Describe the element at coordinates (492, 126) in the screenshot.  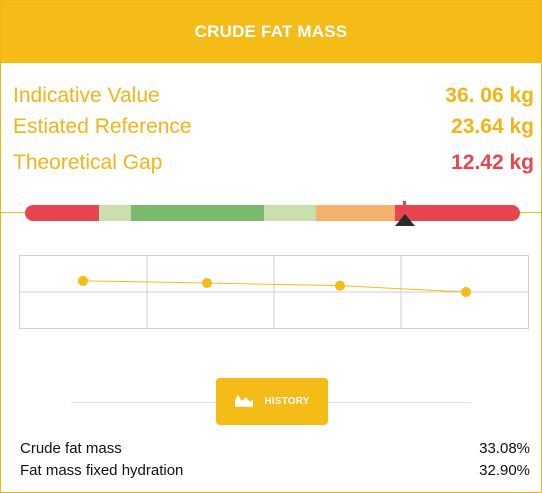
I see `reference-value: 23.64 kg` at that location.